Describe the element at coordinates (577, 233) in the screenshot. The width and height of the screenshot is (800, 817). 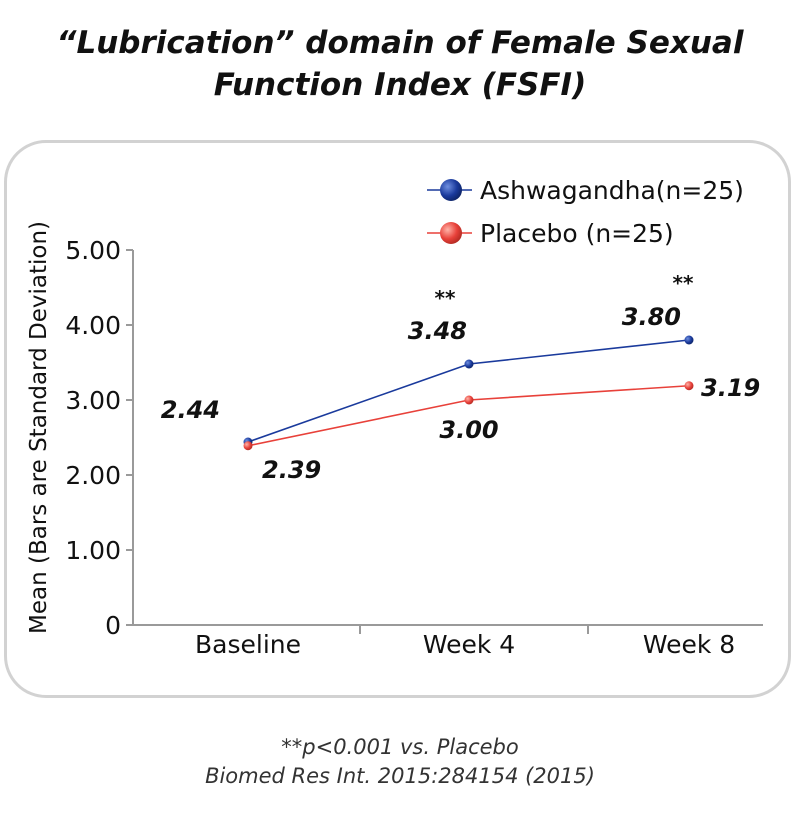
I see `legend-label: Placebo (n=25)` at that location.